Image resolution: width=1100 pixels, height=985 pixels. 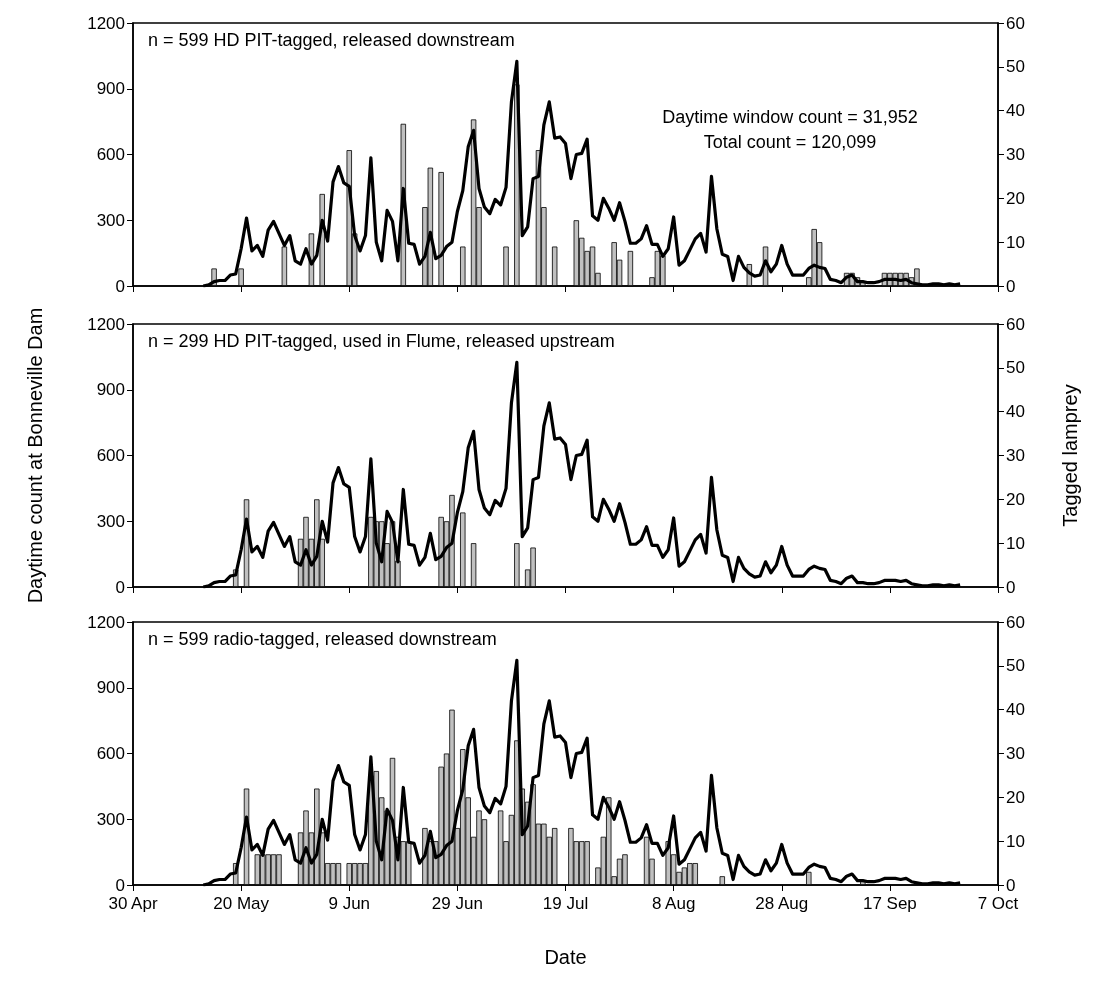 I want to click on x-axis-title: Date, so click(x=565, y=957).